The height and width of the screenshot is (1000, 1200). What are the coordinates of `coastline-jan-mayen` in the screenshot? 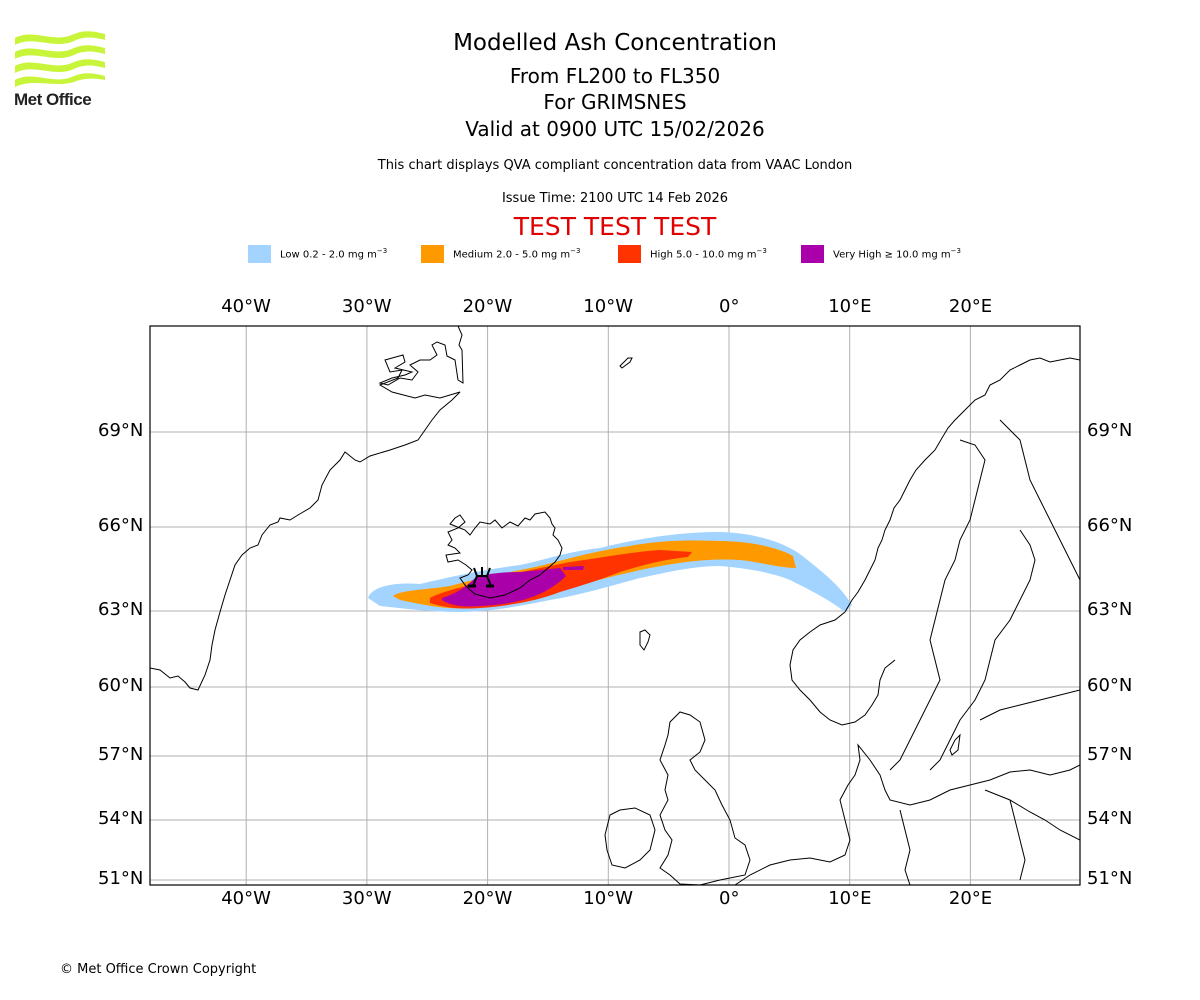 It's located at (626, 363).